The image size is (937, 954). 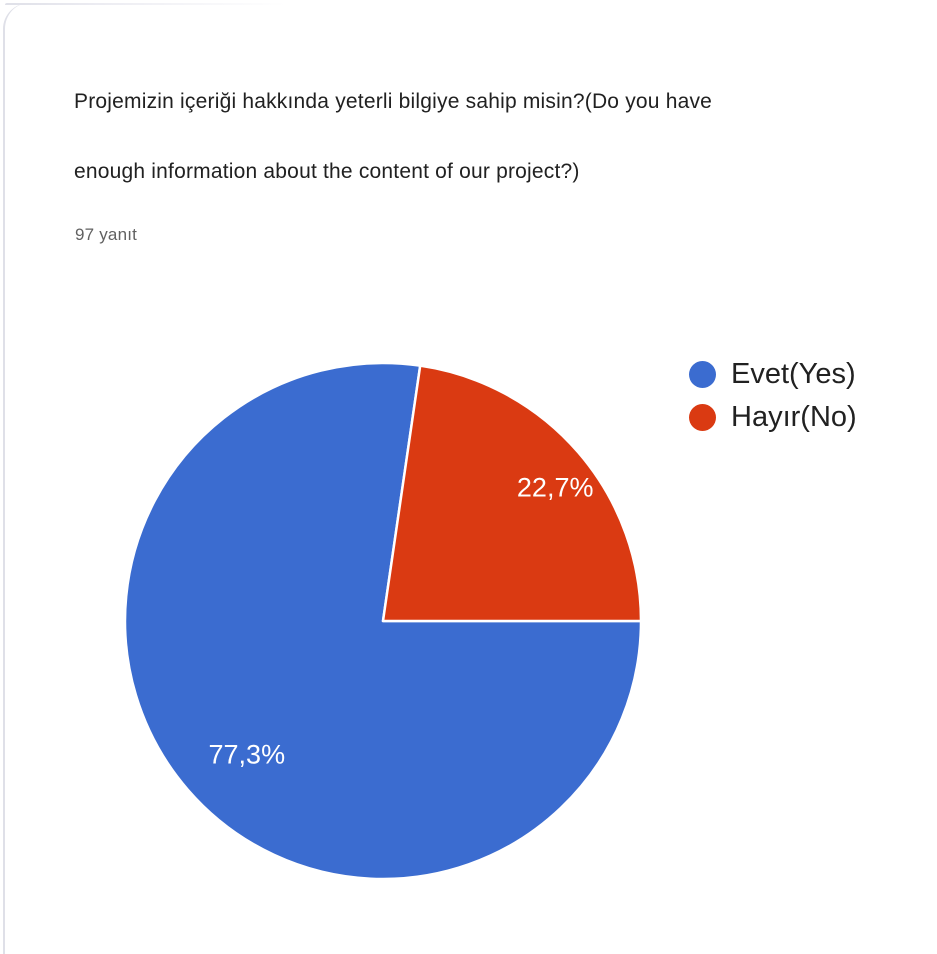 What do you see at coordinates (793, 374) in the screenshot?
I see `legend-label: Evet(Yes)` at bounding box center [793, 374].